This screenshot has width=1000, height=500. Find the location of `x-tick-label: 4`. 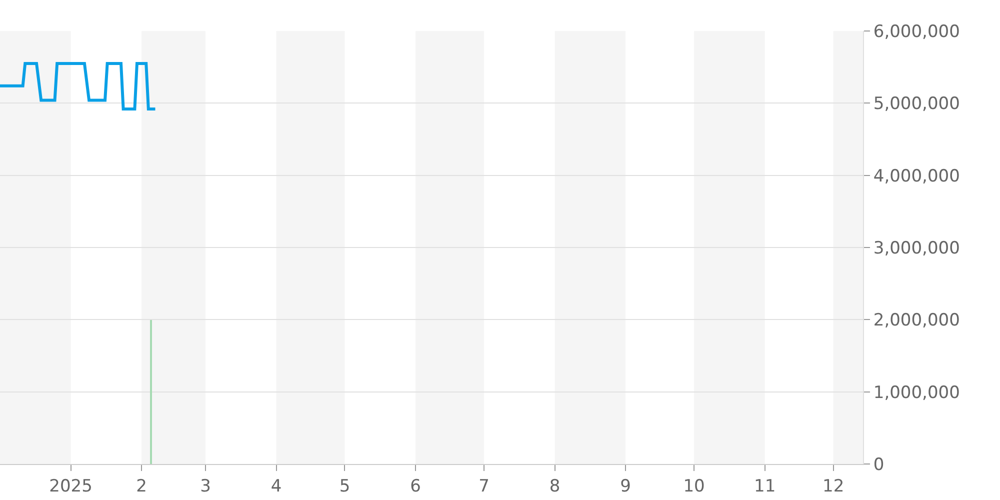

x-tick-label: 4 is located at coordinates (276, 486).